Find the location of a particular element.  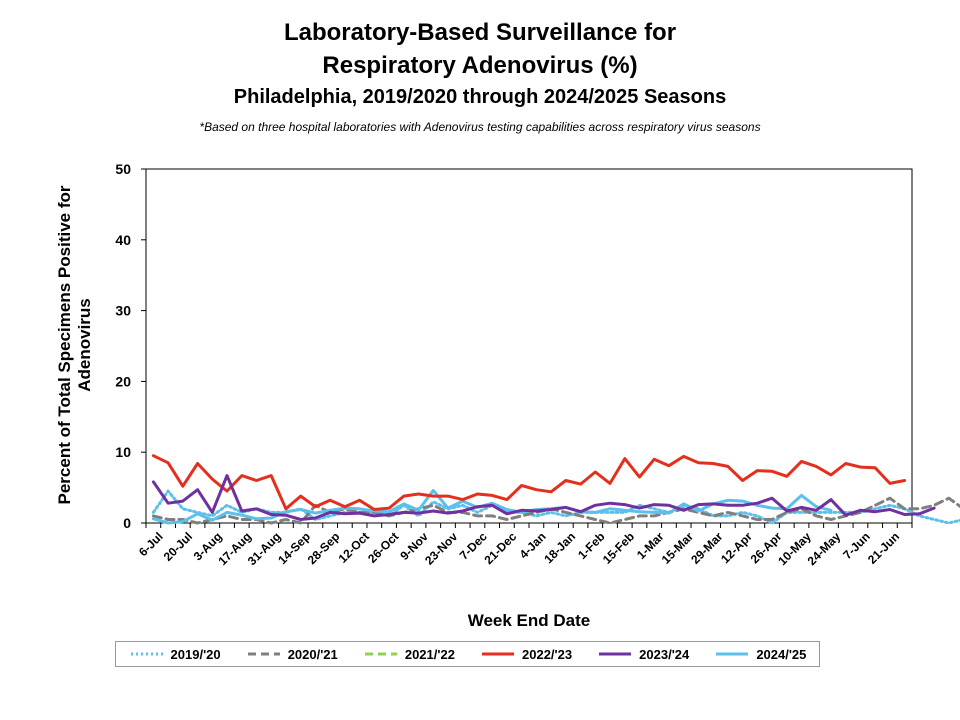

chart-title-line1: Laboratory-Based Surveillance for is located at coordinates (480, 32).